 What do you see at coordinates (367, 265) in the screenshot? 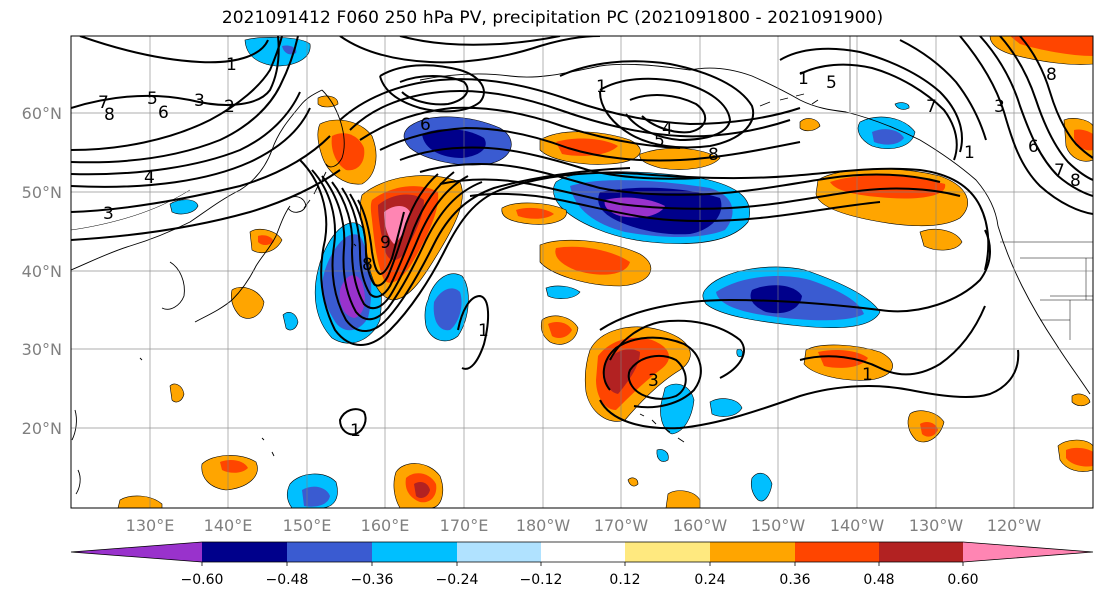
I see `clabel-10: 8` at bounding box center [367, 265].